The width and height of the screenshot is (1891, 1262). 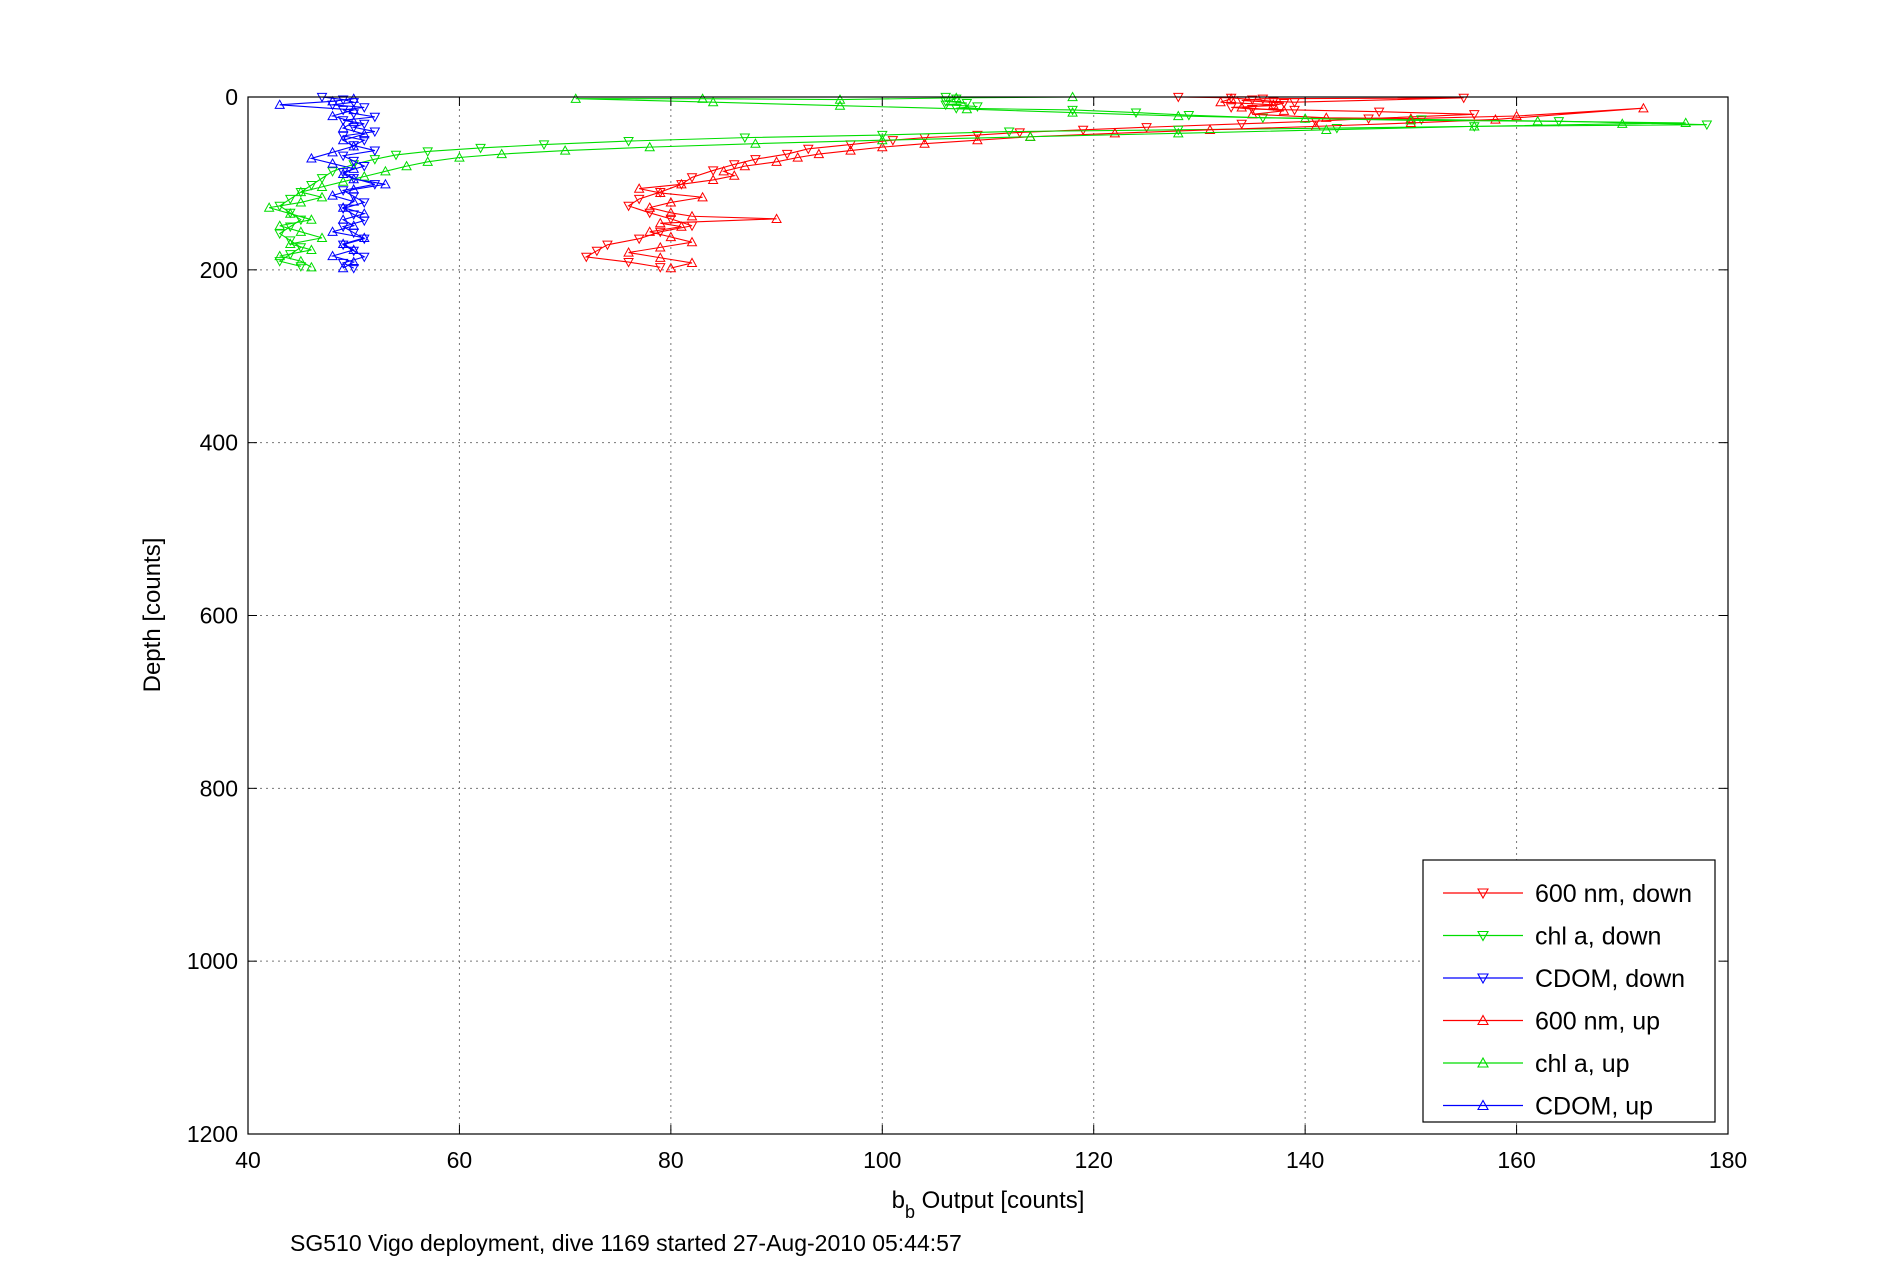 I want to click on legend-entry: 600 nm, down, so click(x=1567, y=894).